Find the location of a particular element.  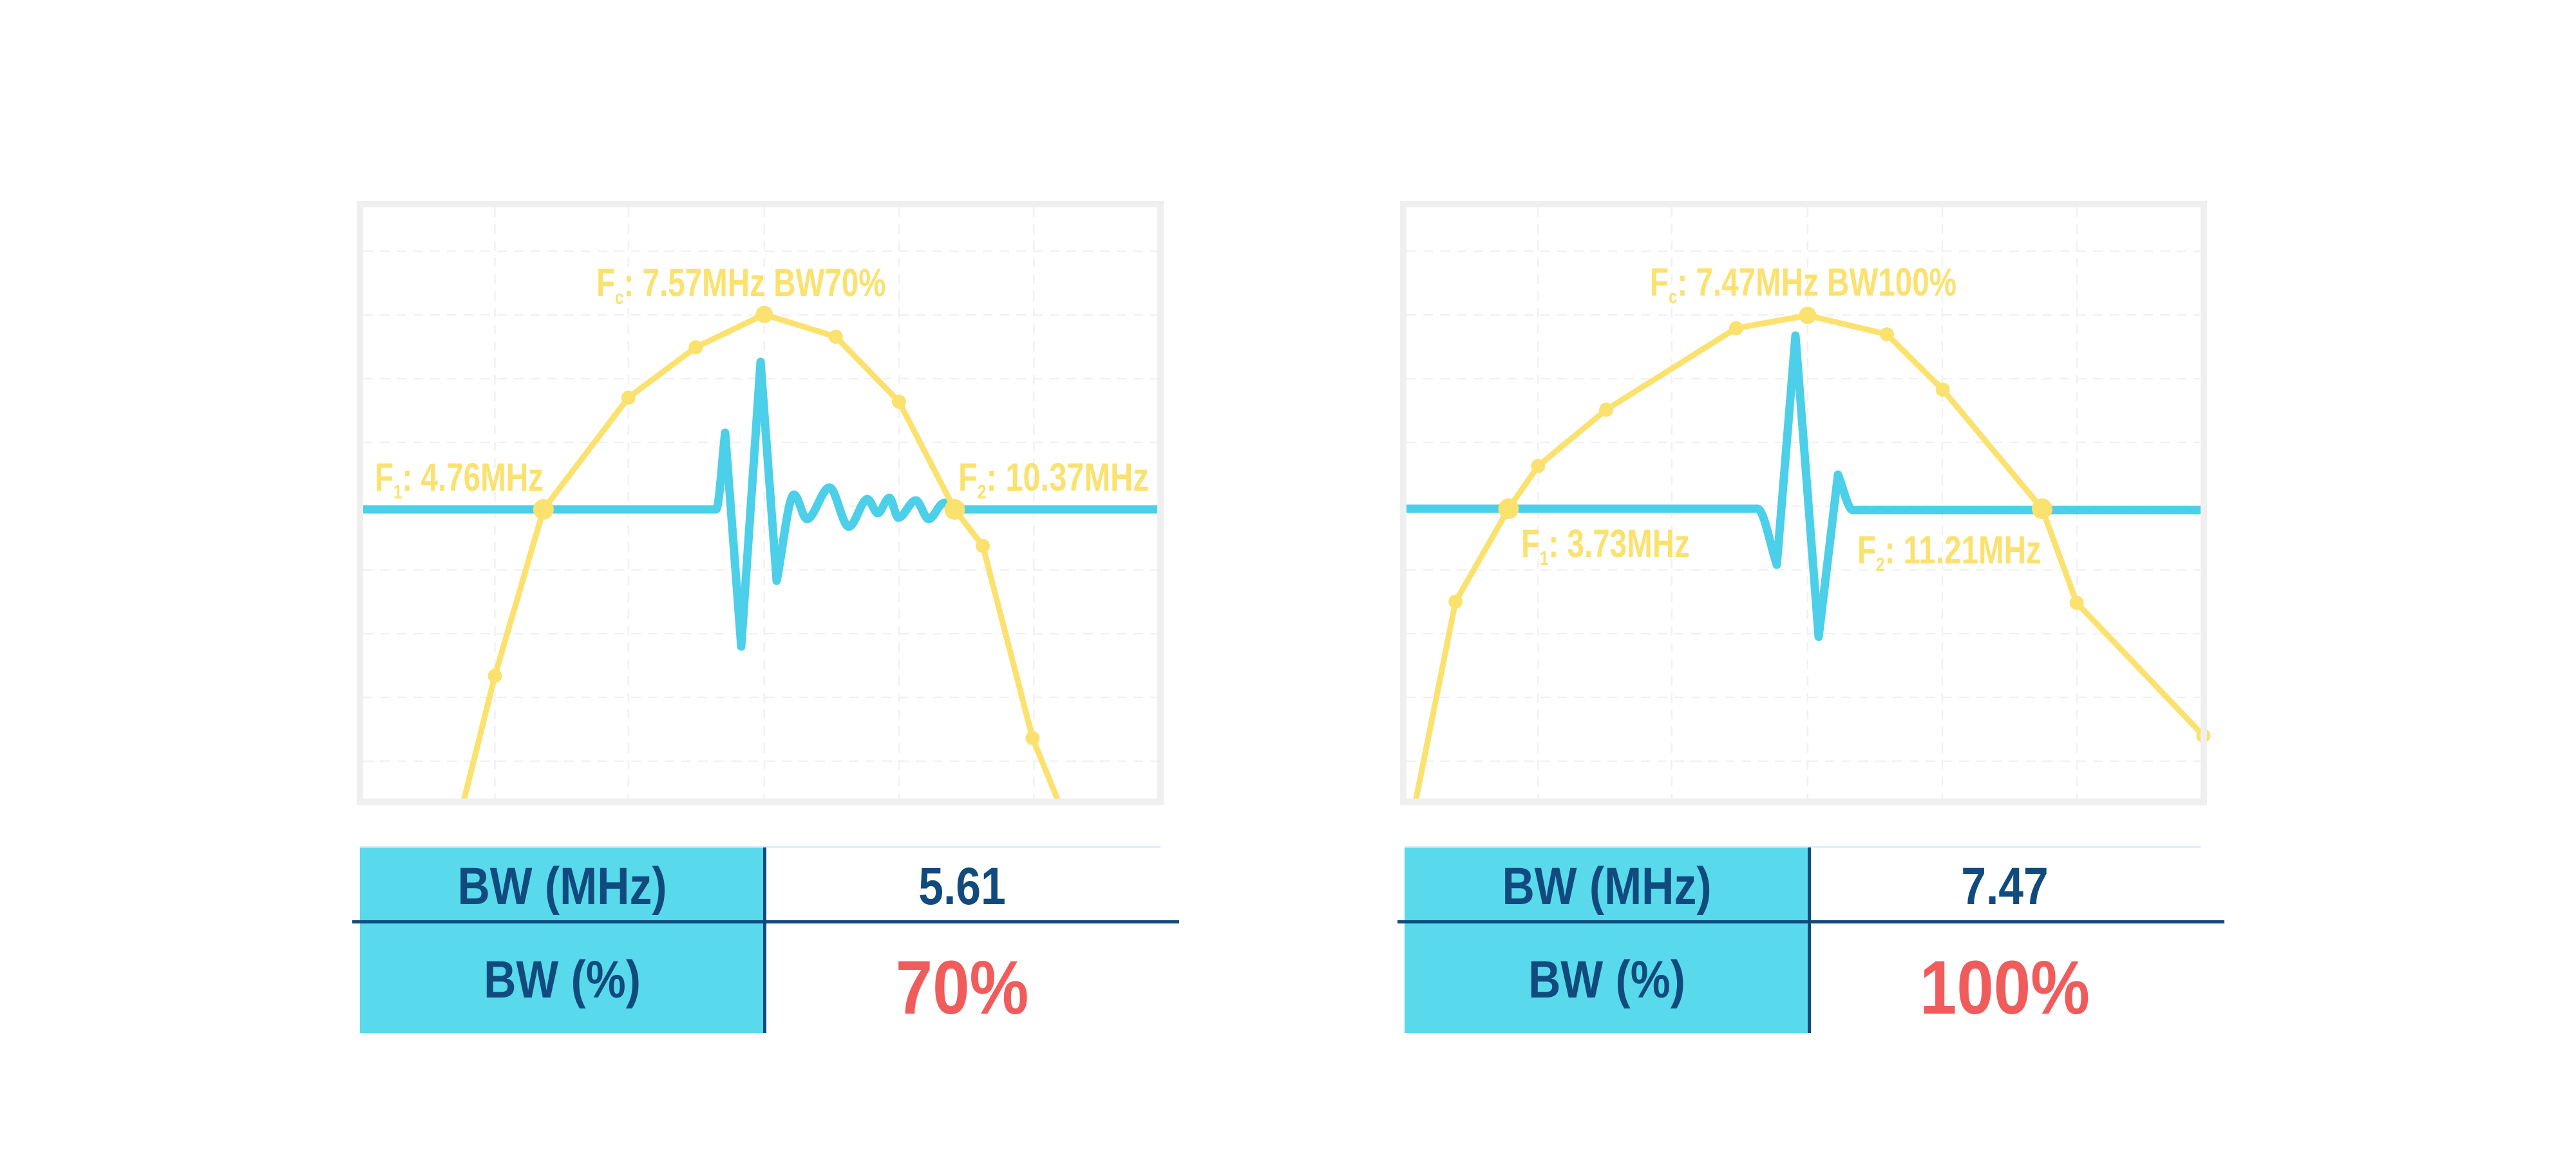

svg-text: 70% is located at coordinates (963, 988).